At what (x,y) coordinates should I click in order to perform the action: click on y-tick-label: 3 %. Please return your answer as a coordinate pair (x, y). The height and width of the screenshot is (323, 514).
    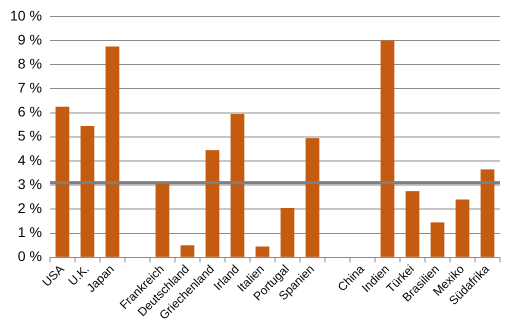
    Looking at the image, I should click on (30, 184).